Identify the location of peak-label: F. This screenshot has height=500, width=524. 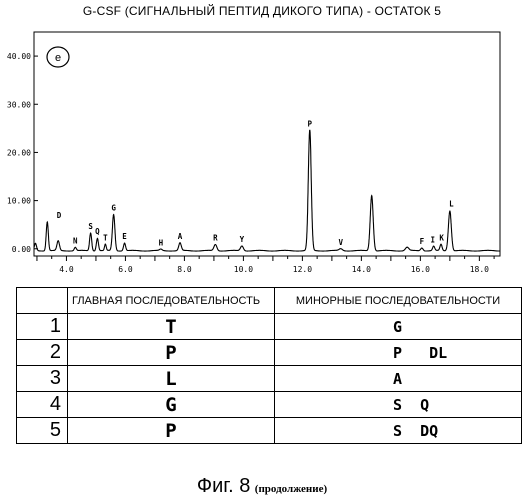
(422, 241).